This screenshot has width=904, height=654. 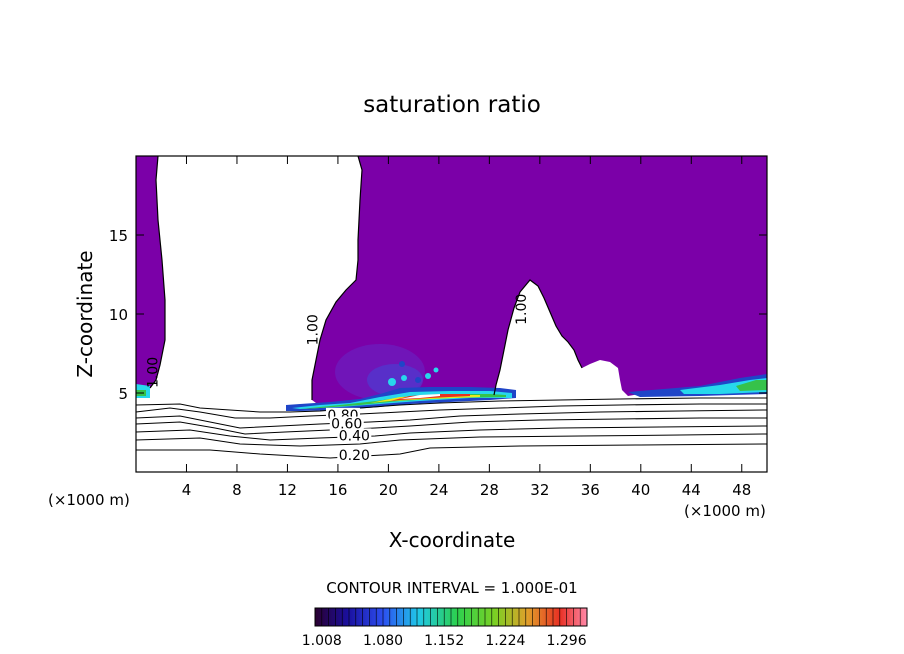 I want to click on x-tick-label: 20, so click(x=388, y=490).